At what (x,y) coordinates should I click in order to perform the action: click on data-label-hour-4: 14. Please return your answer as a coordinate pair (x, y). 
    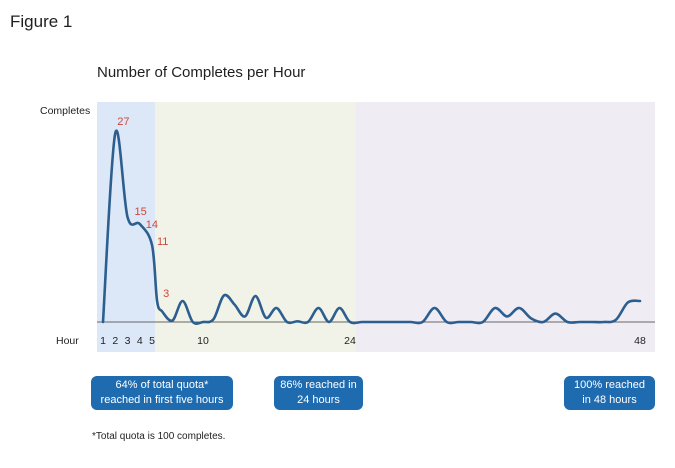
    Looking at the image, I should click on (152, 225).